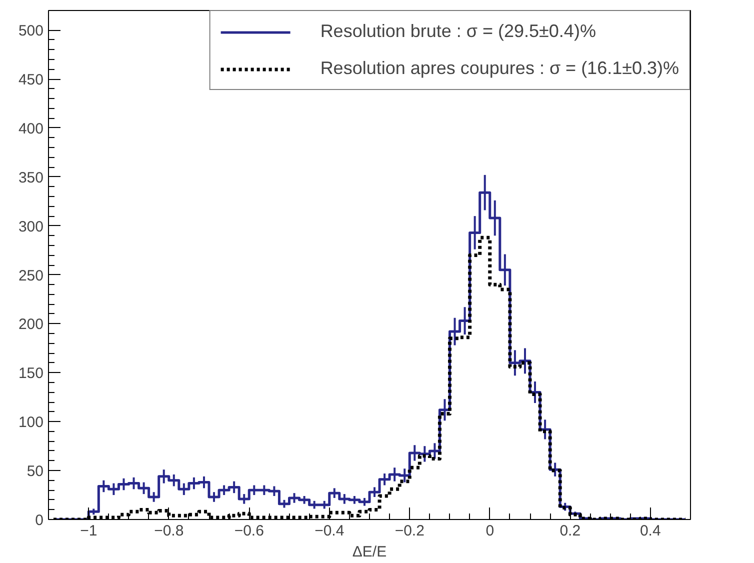 The width and height of the screenshot is (754, 563). I want to click on legend-label: Resolution brute : σ = (29.5±0.4)%, so click(458, 31).